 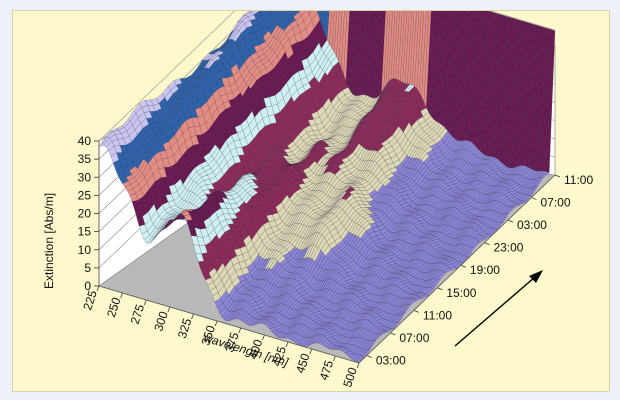 What do you see at coordinates (279, 356) in the screenshot?
I see `x-tick-label: 425` at bounding box center [279, 356].